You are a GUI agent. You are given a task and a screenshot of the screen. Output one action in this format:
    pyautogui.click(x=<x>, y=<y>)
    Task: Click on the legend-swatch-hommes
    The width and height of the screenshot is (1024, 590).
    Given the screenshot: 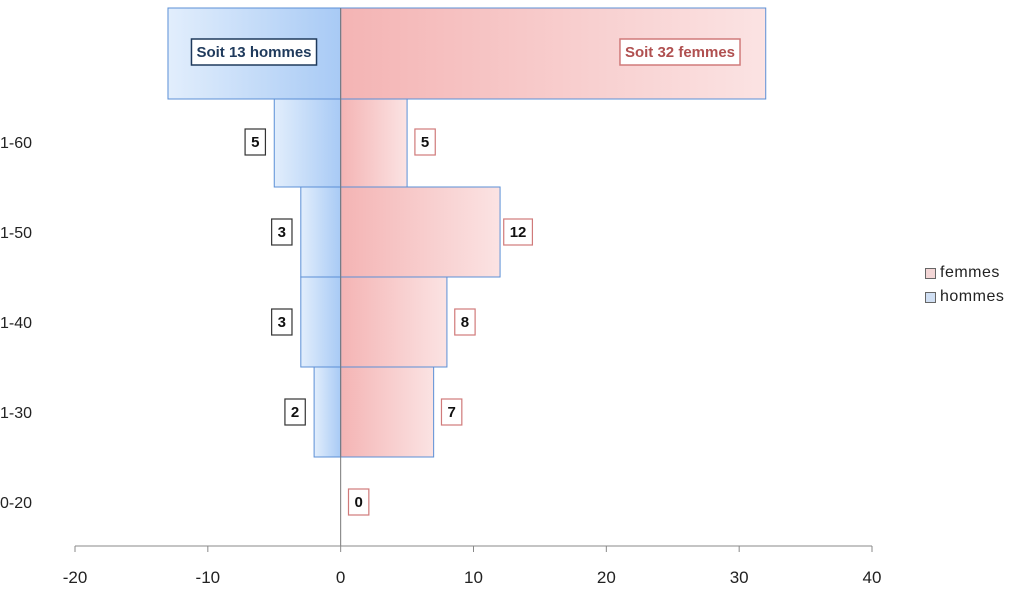 What is the action you would take?
    pyautogui.click(x=930, y=297)
    